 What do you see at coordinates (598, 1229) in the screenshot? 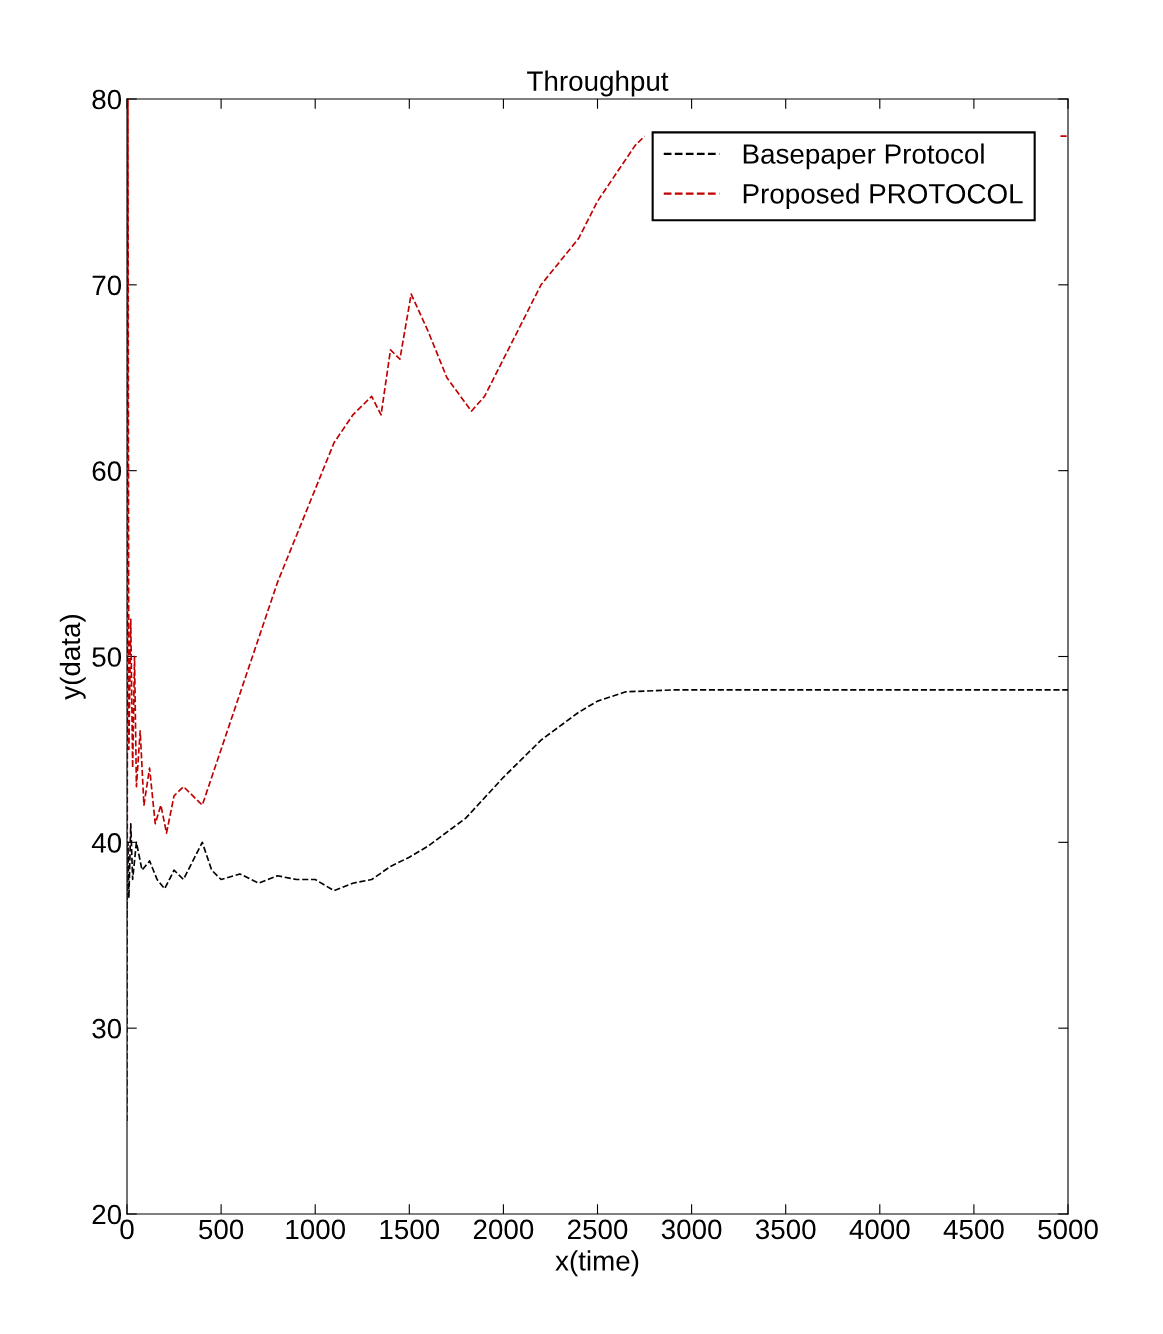
I see `x-tick-label: 2500` at bounding box center [598, 1229].